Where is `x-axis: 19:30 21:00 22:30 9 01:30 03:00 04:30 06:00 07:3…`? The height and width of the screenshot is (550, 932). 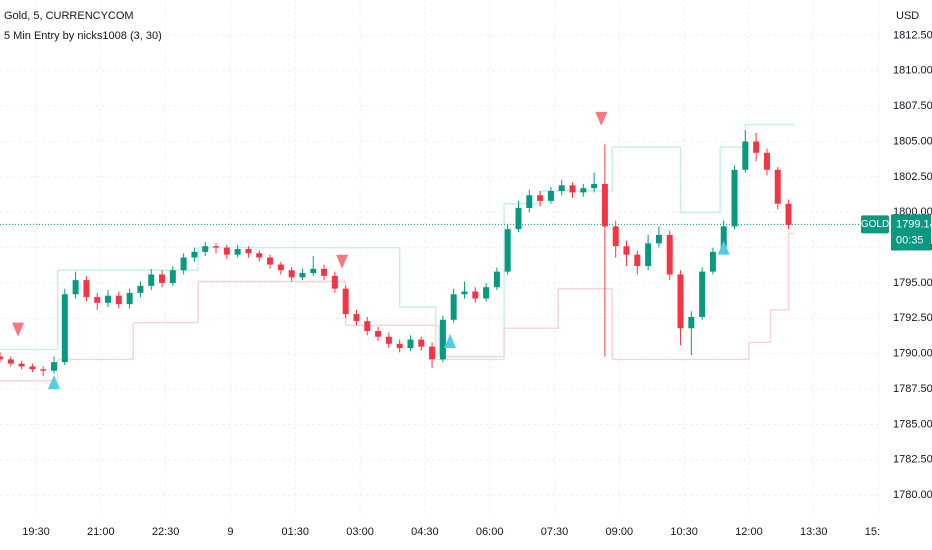 x-axis: 19:30 21:00 22:30 9 01:30 03:00 04:30 06:00 07:3… is located at coordinates (457, 532).